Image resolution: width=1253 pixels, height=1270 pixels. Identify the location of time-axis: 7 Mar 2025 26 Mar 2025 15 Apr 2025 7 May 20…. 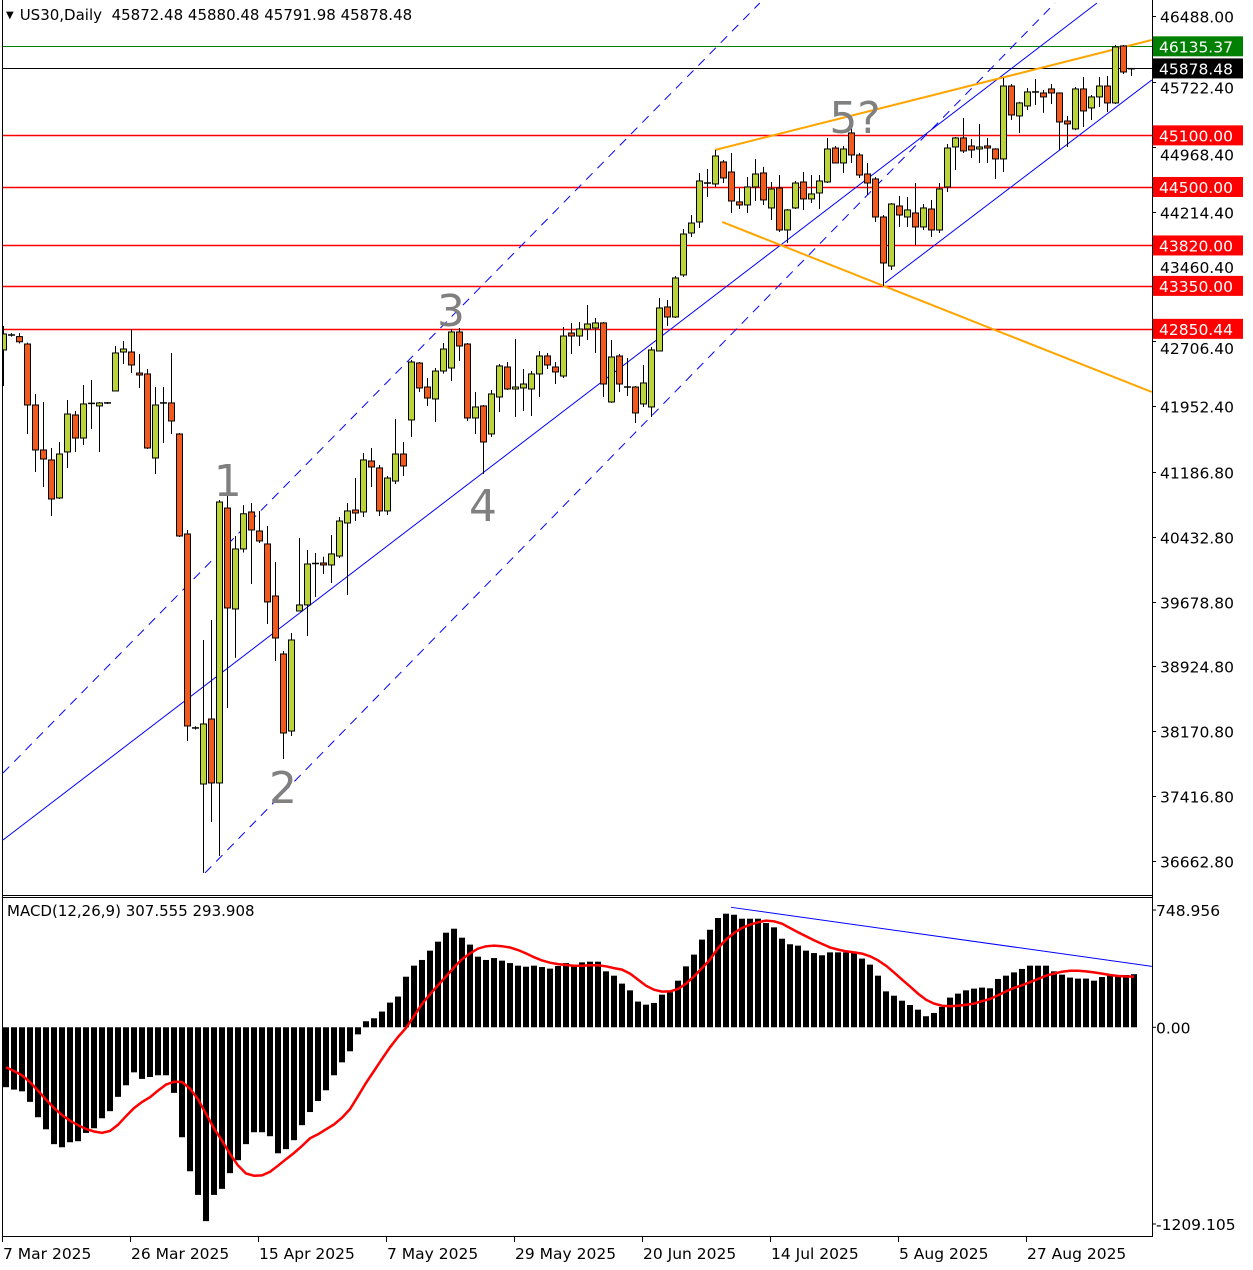
(564, 1250).